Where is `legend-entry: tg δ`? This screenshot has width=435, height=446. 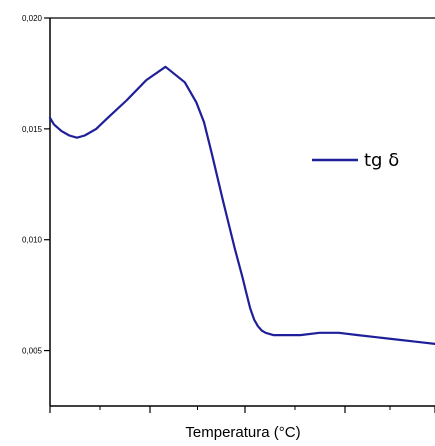 legend-entry: tg δ is located at coordinates (381, 160).